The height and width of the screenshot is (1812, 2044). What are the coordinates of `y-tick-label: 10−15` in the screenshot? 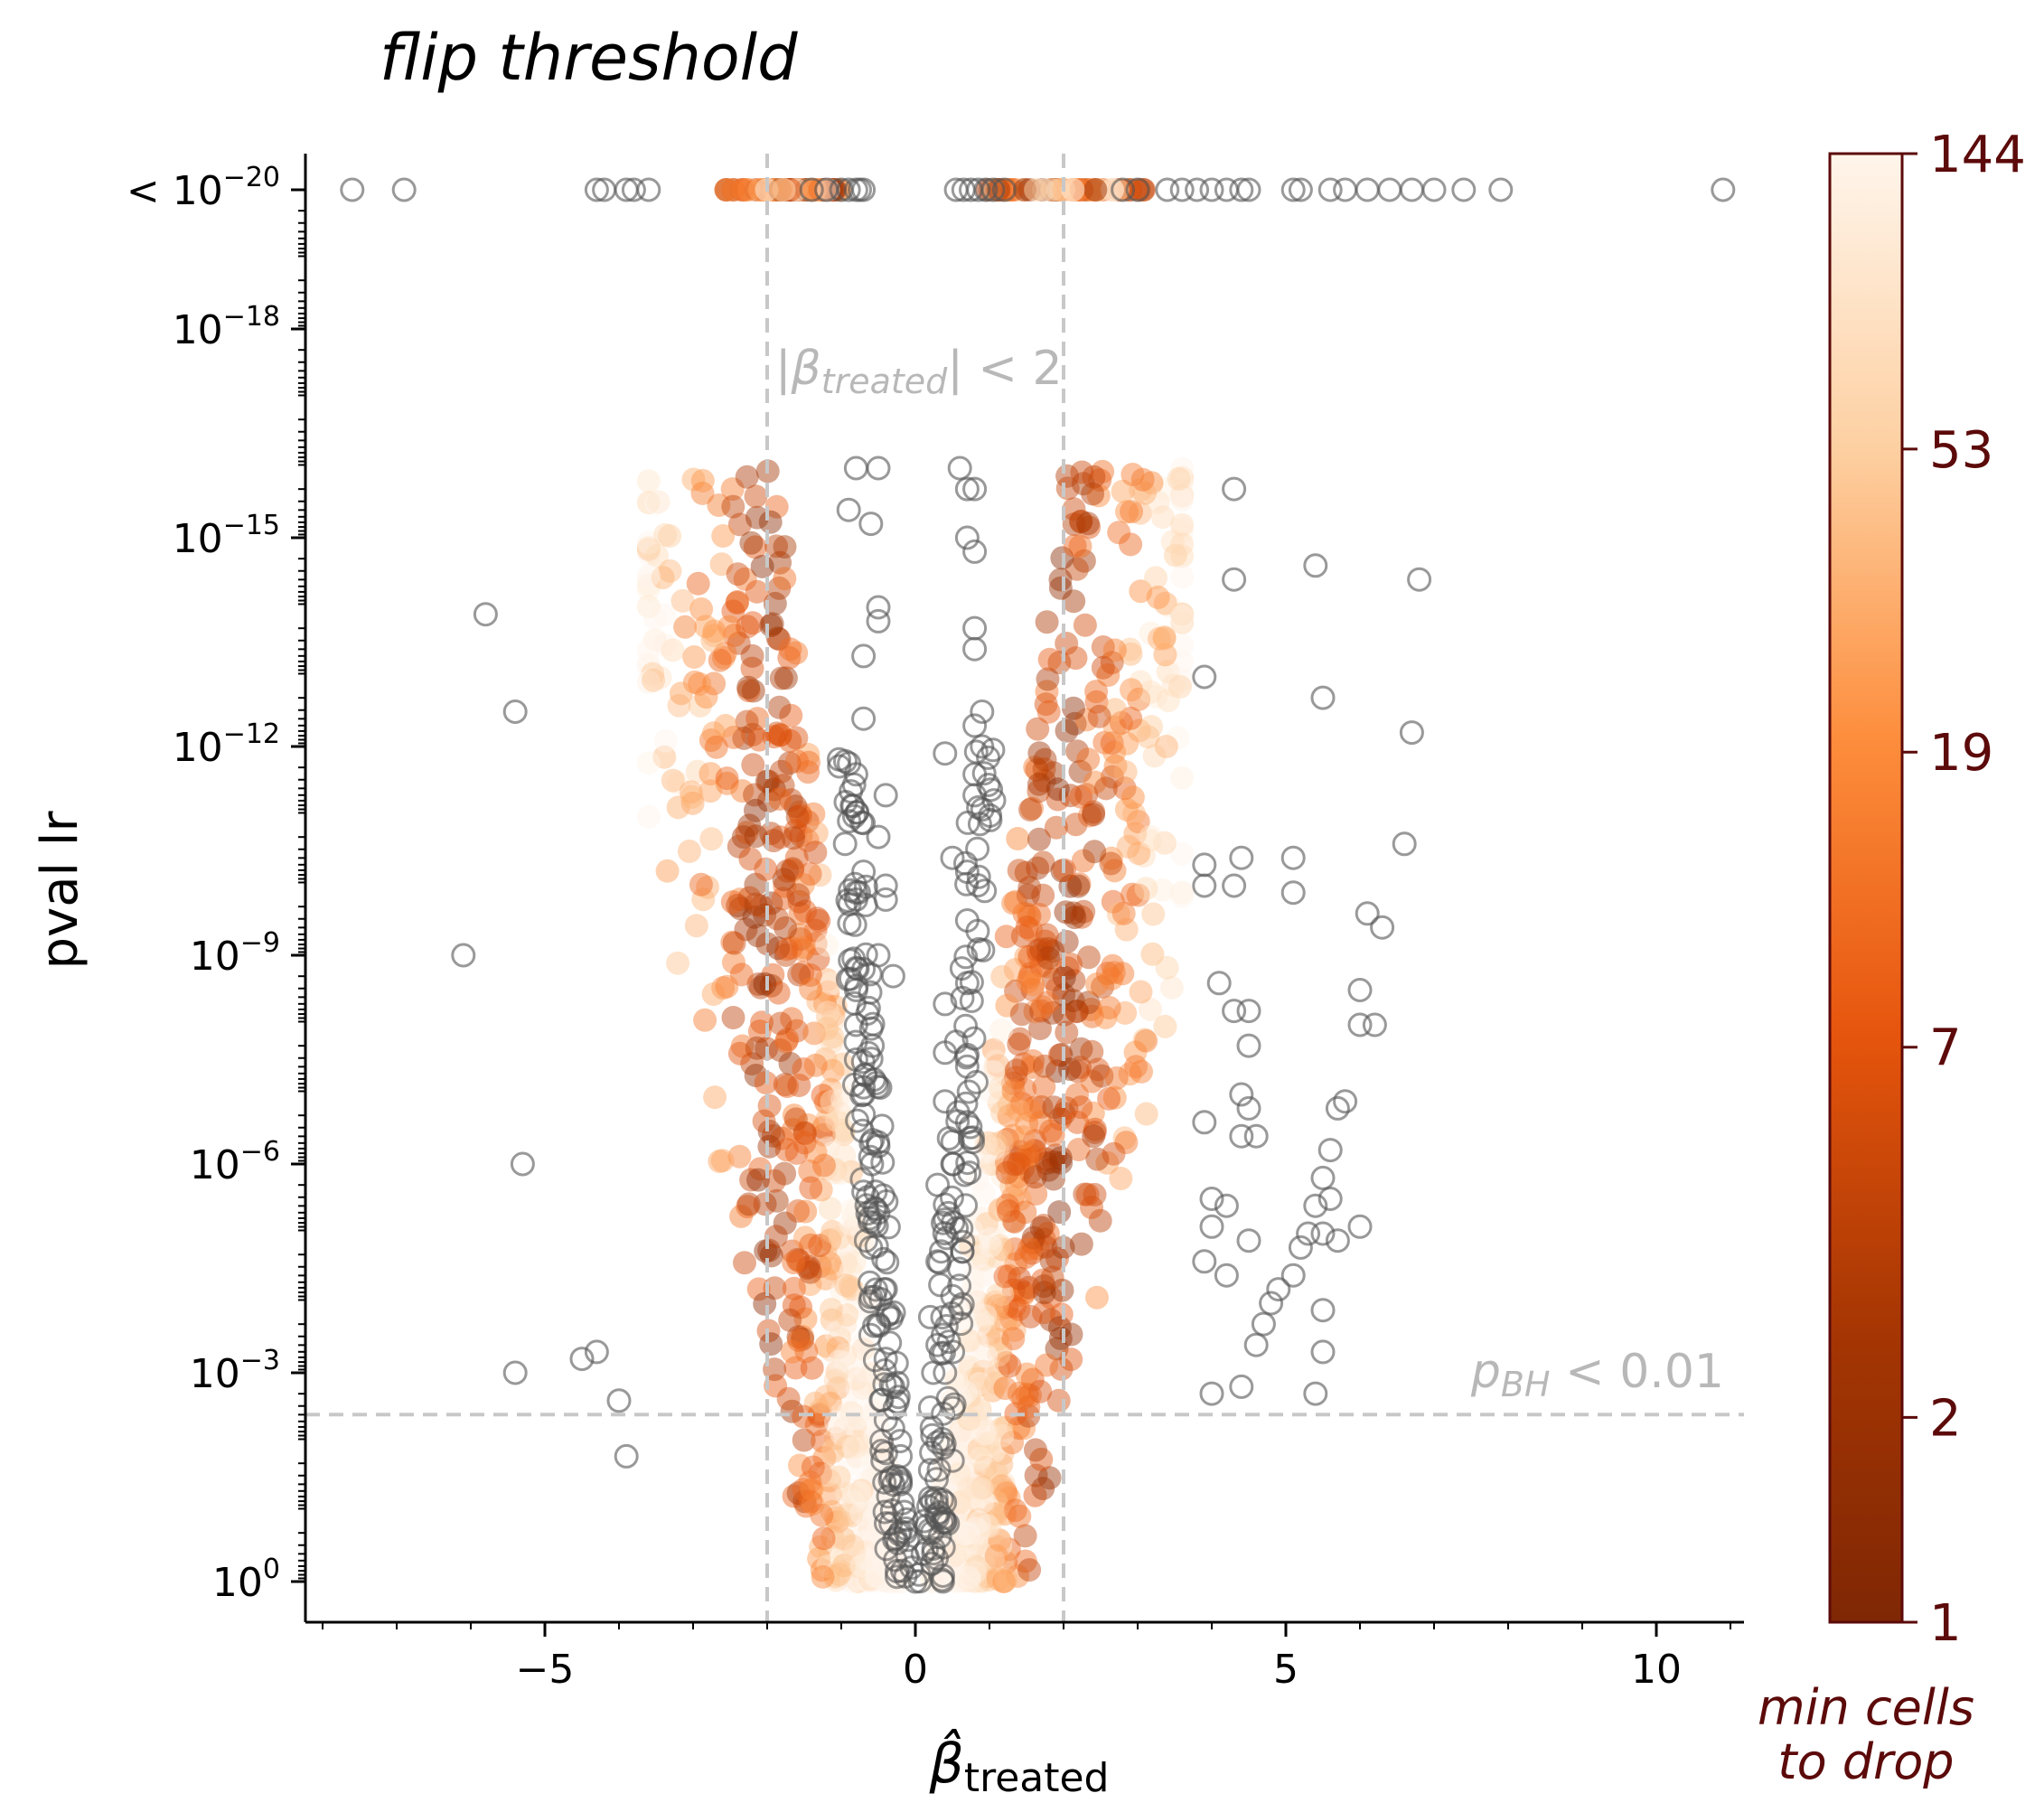 It's located at (227, 536).